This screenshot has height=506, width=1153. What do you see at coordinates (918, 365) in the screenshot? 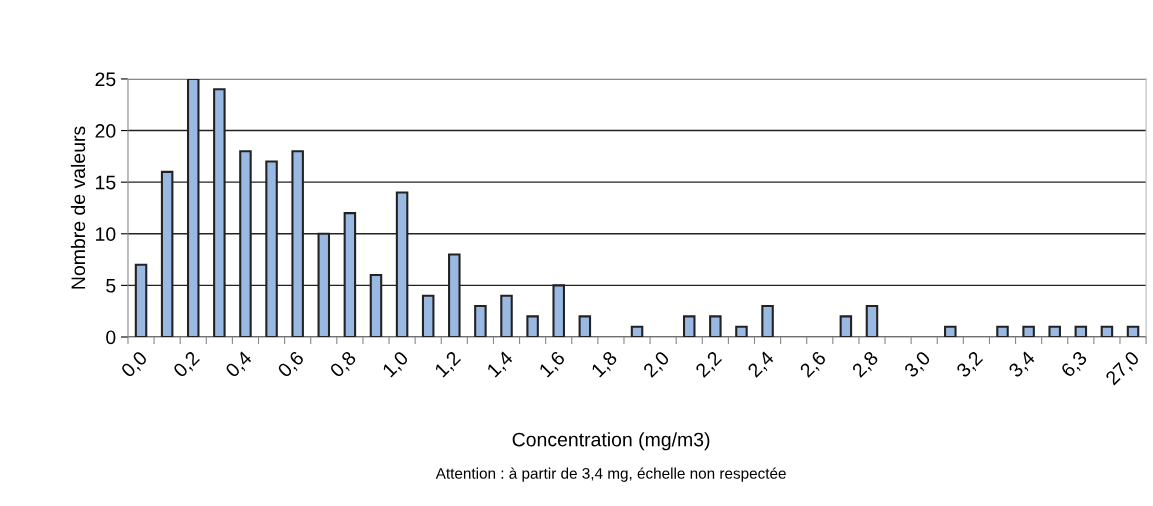
I see `x-tick-label: 3,0` at bounding box center [918, 365].